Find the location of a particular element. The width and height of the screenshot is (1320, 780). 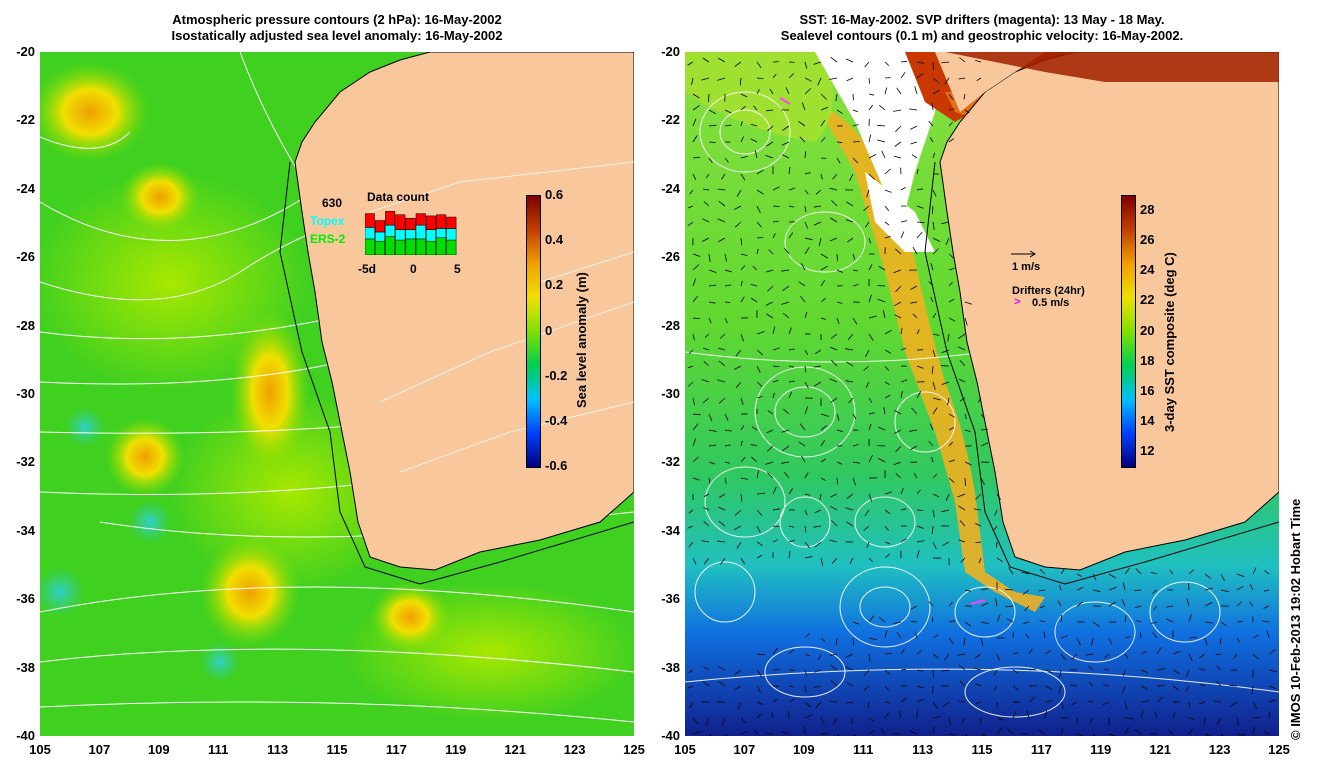

data-count-value: 630 is located at coordinates (332, 203).